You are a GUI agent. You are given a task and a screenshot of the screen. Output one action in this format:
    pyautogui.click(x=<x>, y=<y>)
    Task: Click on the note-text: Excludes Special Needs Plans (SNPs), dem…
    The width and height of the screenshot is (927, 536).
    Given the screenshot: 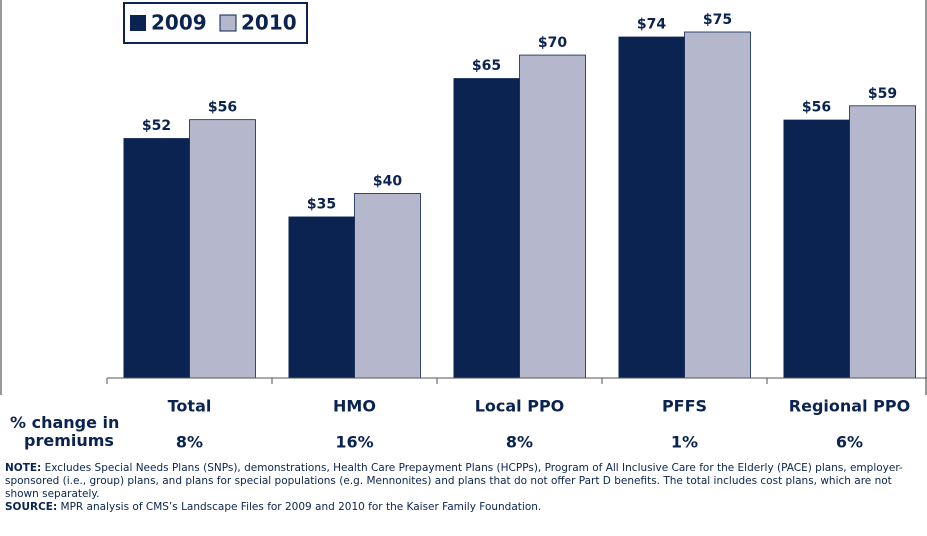 What is the action you would take?
    pyautogui.click(x=454, y=481)
    